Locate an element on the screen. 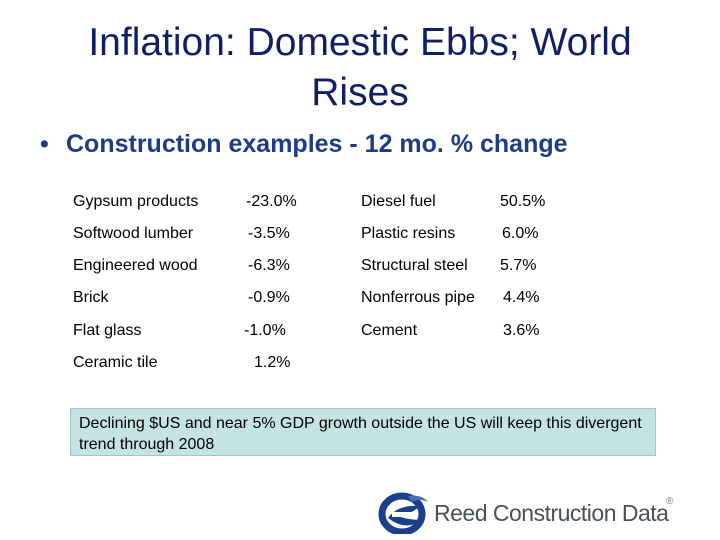 This screenshot has height=540, width=720. slide-title-line-2: Rises is located at coordinates (360, 92).